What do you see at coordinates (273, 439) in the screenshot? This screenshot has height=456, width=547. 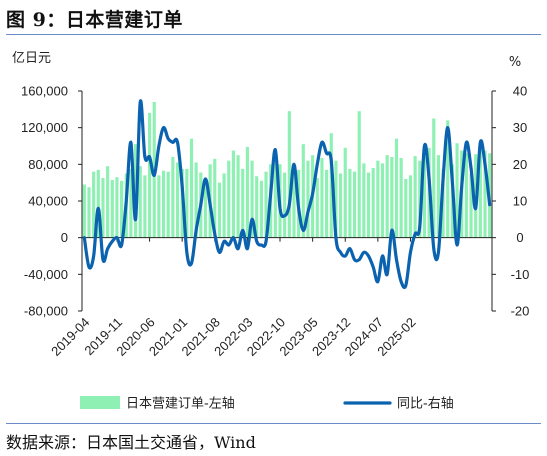 I see `source-bar: 数据来源：日本国土交通省，Wind` at bounding box center [273, 439].